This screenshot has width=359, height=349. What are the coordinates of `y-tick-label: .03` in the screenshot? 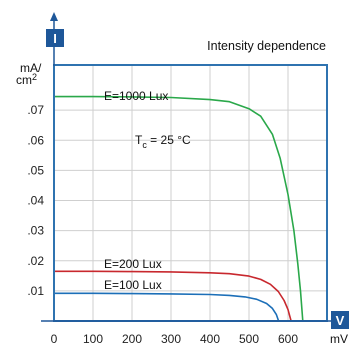 It's located at (35, 231).